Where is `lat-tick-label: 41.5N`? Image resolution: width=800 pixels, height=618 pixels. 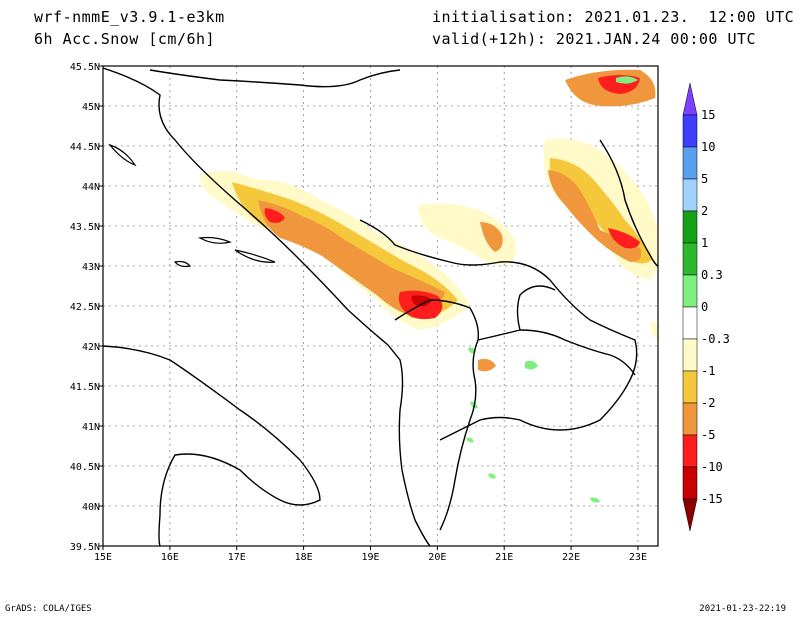 lat-tick-label: 41.5N is located at coordinates (85, 387).